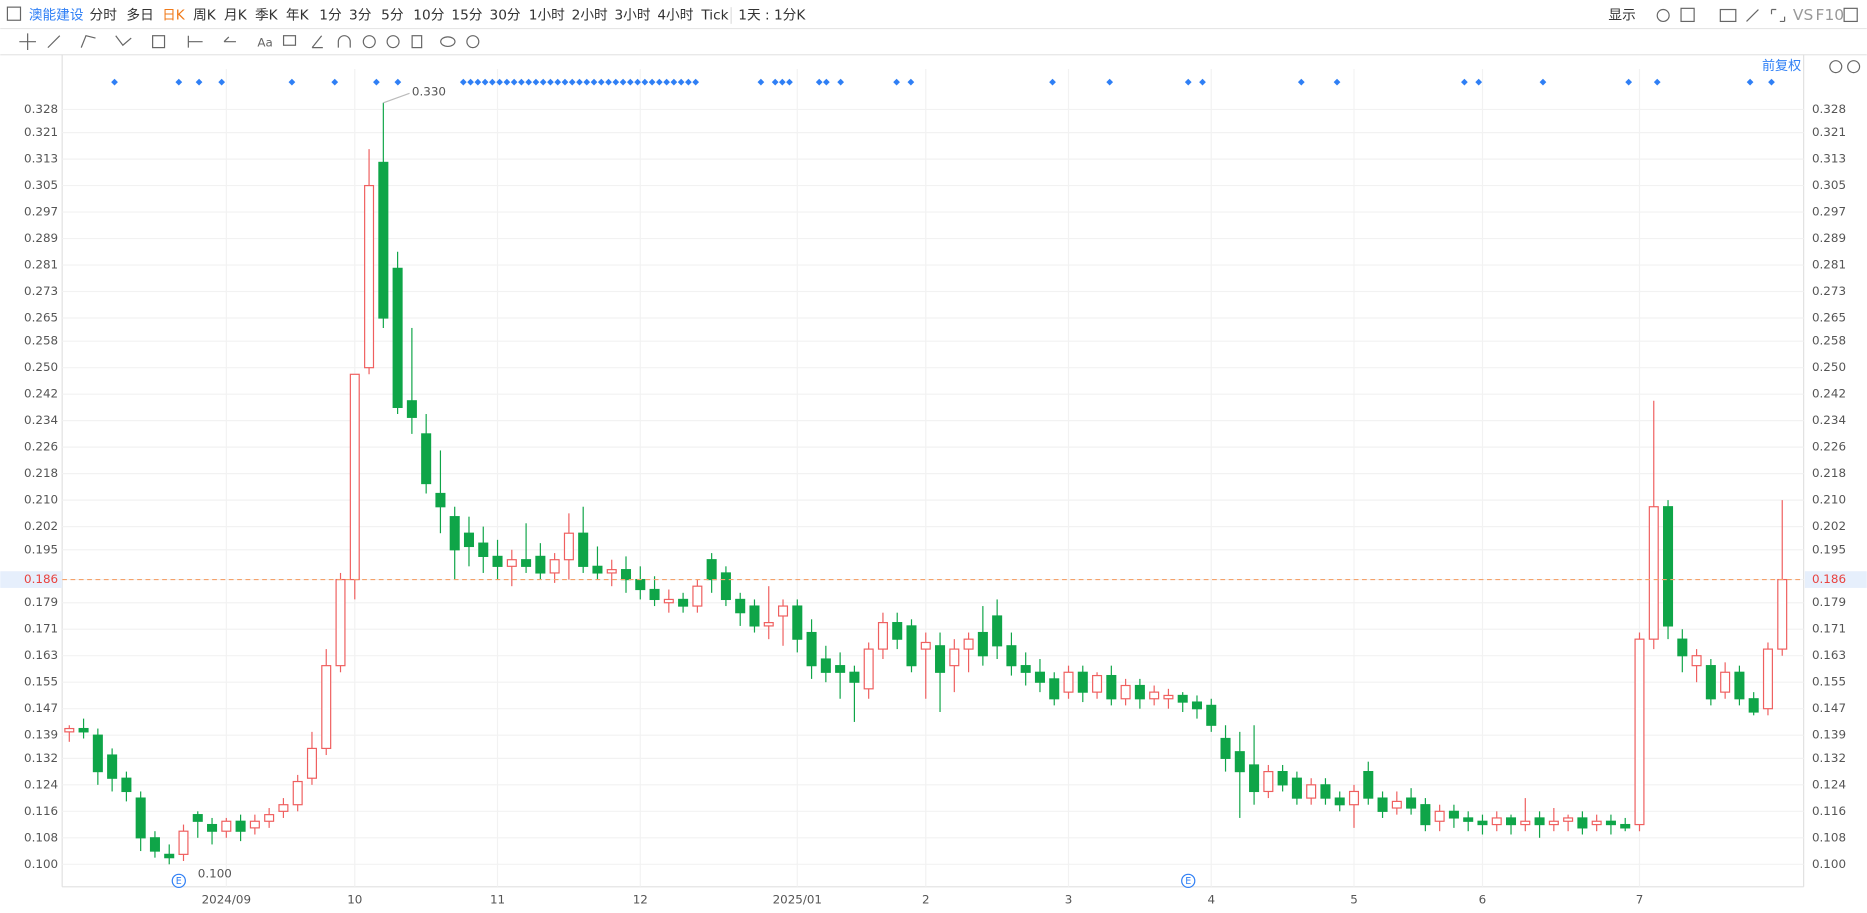 The height and width of the screenshot is (913, 1867). I want to click on period-tab: 3小时, so click(632, 15).